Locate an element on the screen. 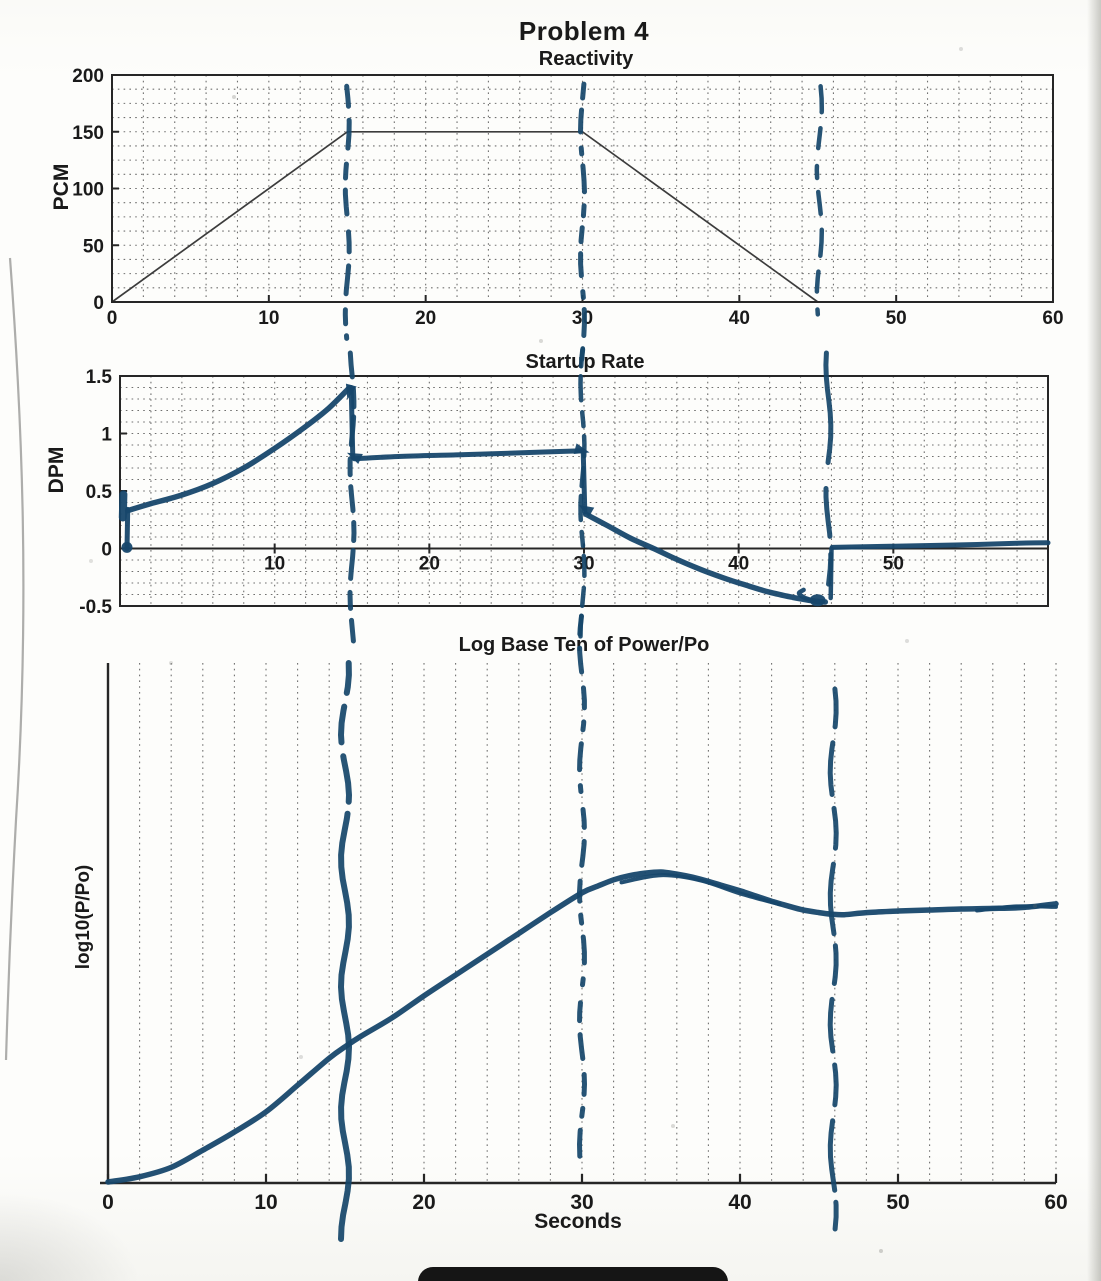  x-tick-label: 30 is located at coordinates (581, 1202).